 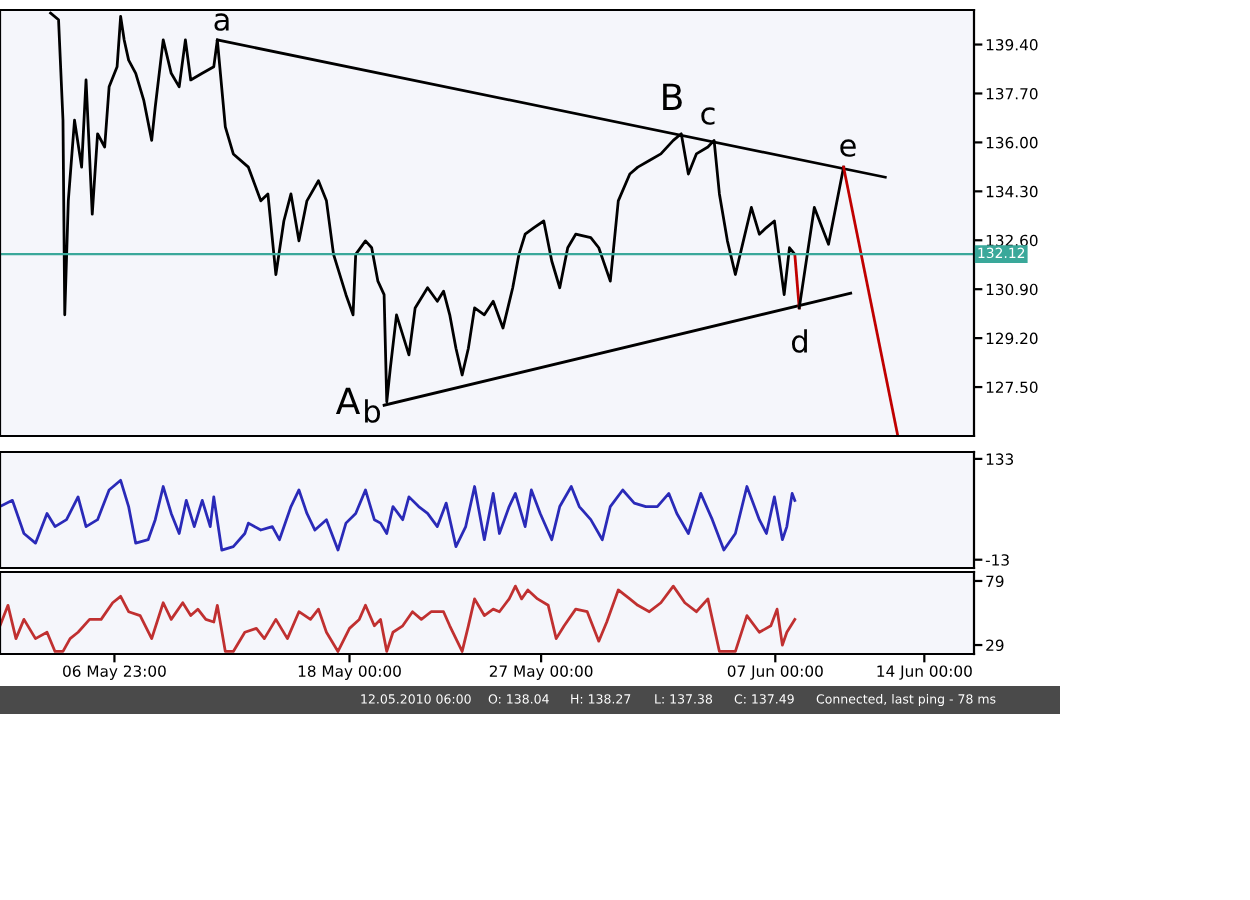 What do you see at coordinates (672, 96) in the screenshot?
I see `annotation: B` at bounding box center [672, 96].